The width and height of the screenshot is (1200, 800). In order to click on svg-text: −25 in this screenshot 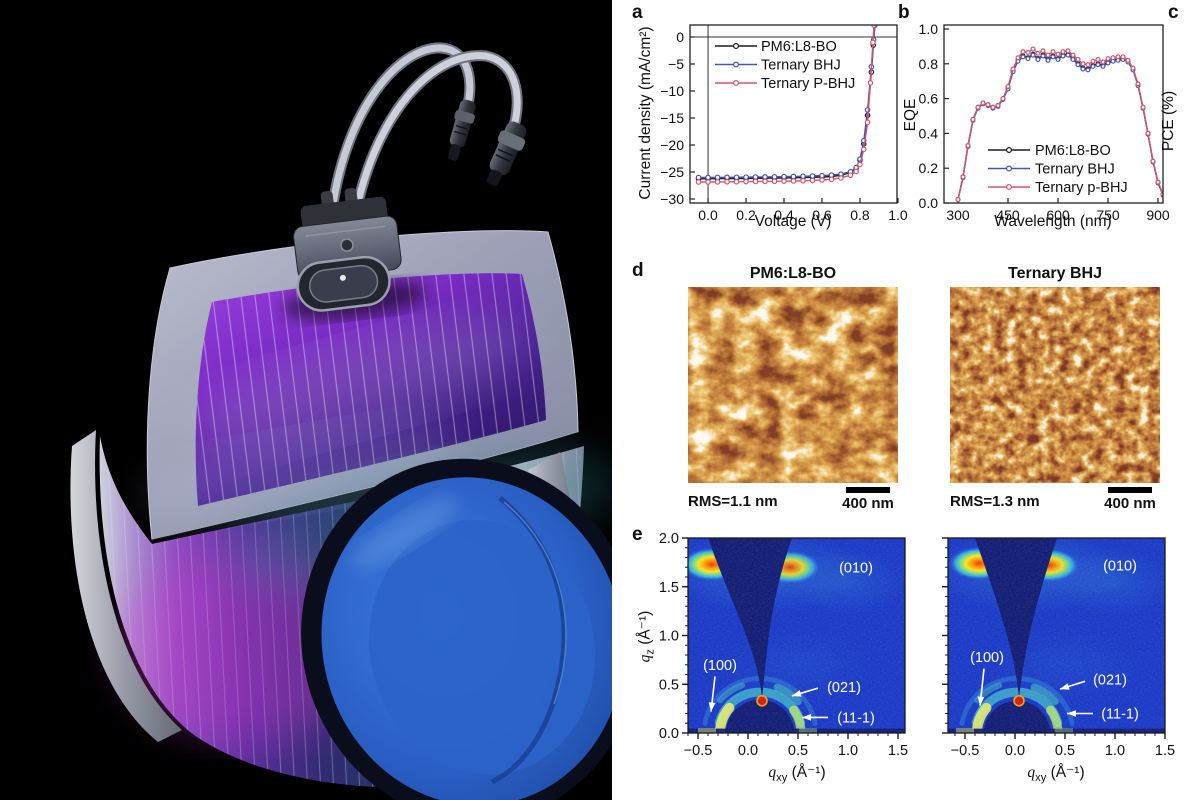, I will do `click(672, 172)`.